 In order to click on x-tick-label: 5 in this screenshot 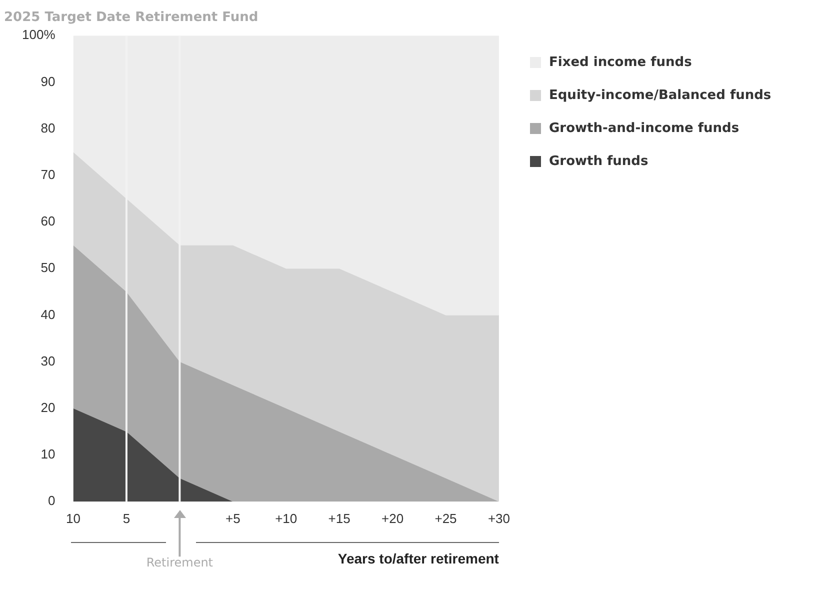, I will do `click(126, 518)`.